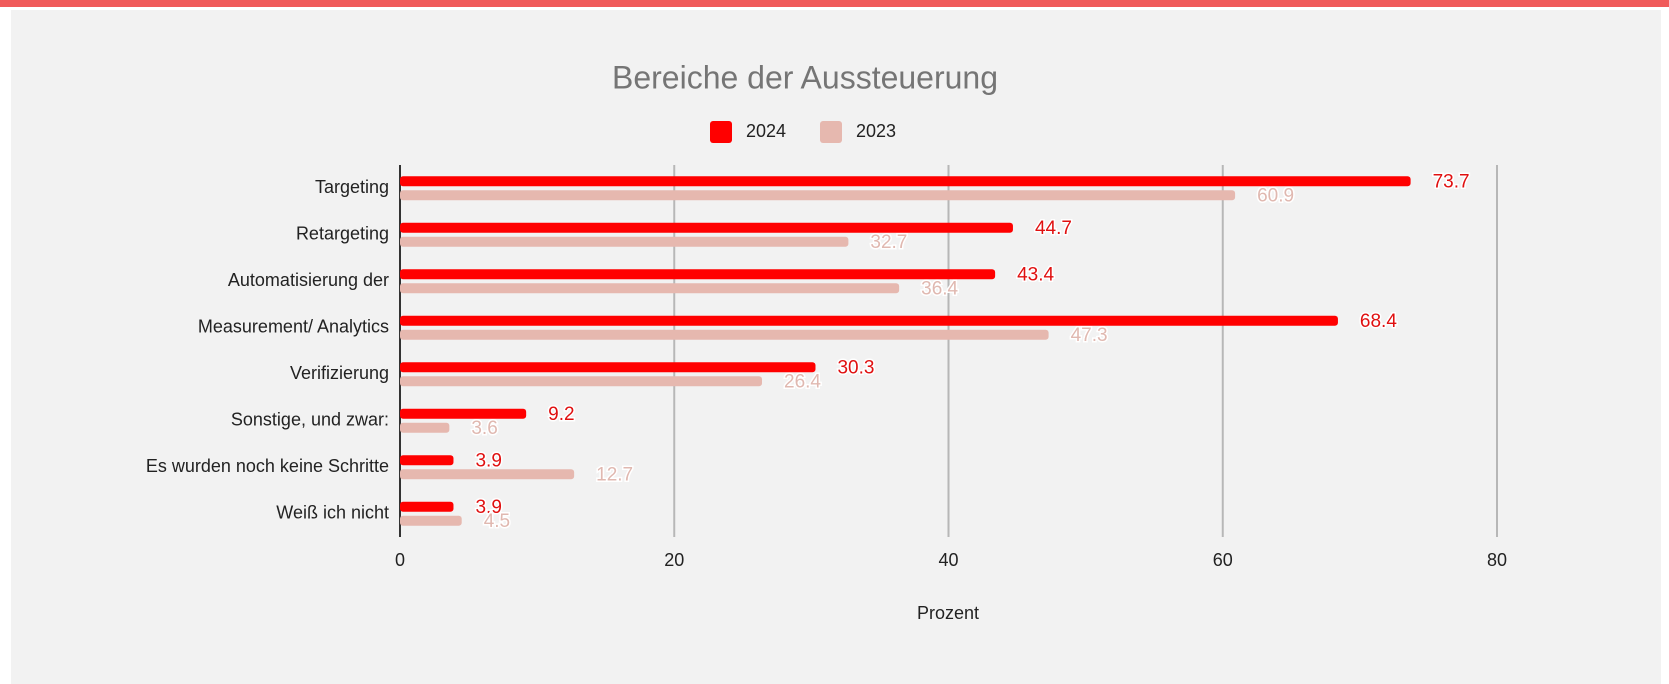  What do you see at coordinates (888, 242) in the screenshot?
I see `value-label: 32.7` at bounding box center [888, 242].